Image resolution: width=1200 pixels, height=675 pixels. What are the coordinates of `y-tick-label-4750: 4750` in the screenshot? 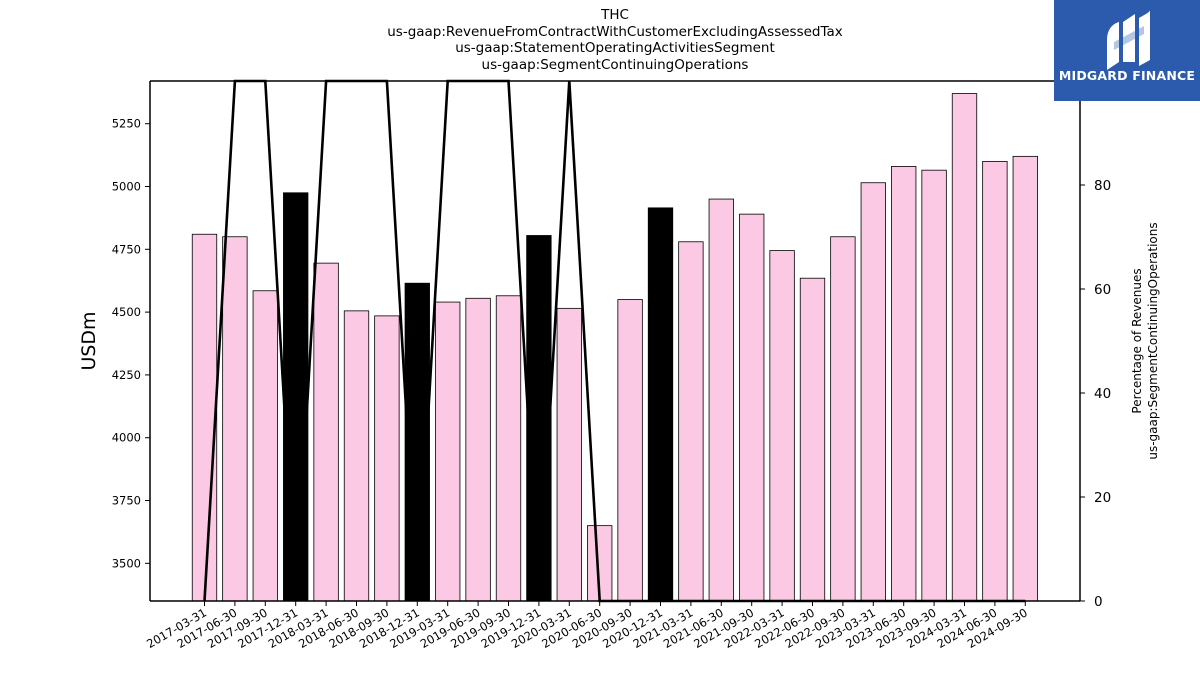 It's located at (126, 249).